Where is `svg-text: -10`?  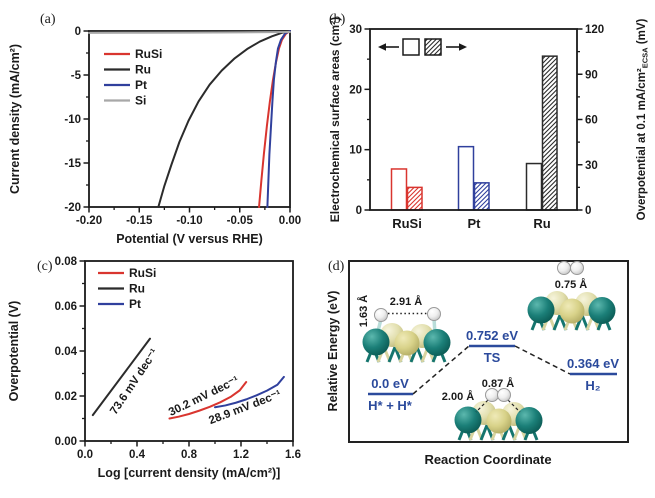
svg-text: -10 is located at coordinates (72, 120).